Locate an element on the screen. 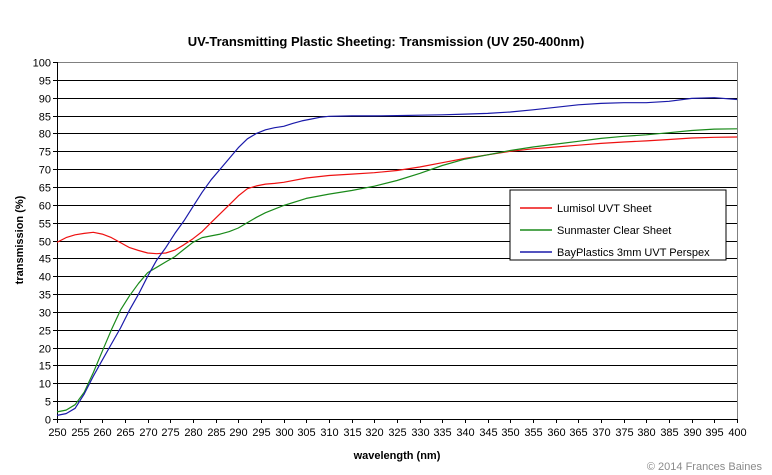  x-tick-label: 400 is located at coordinates (737, 433).